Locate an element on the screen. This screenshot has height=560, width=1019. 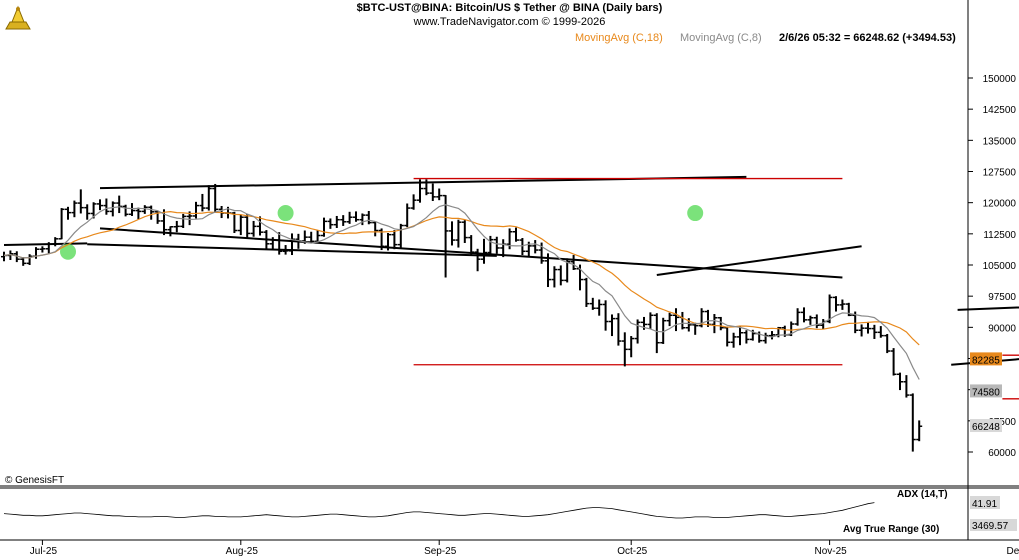
y-tick-label: 135000 is located at coordinates (1000, 141).